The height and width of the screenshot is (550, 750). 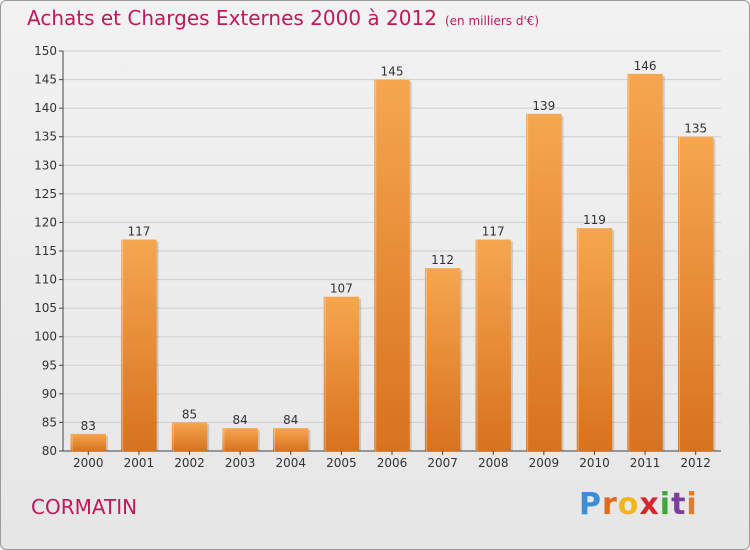 I want to click on logo-letter: P, so click(x=590, y=504).